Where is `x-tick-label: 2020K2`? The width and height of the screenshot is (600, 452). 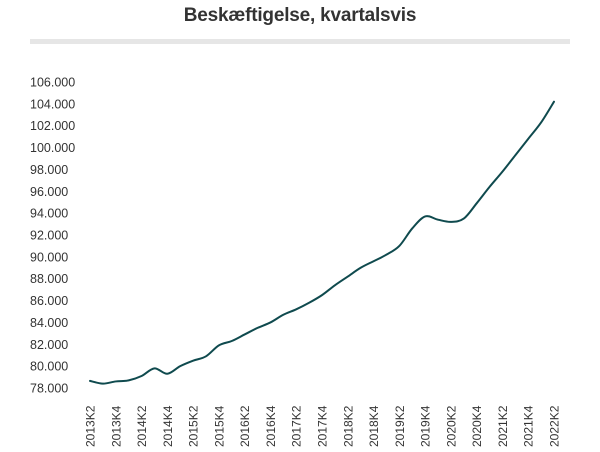
x-tick-label: 2020K2 is located at coordinates (451, 426).